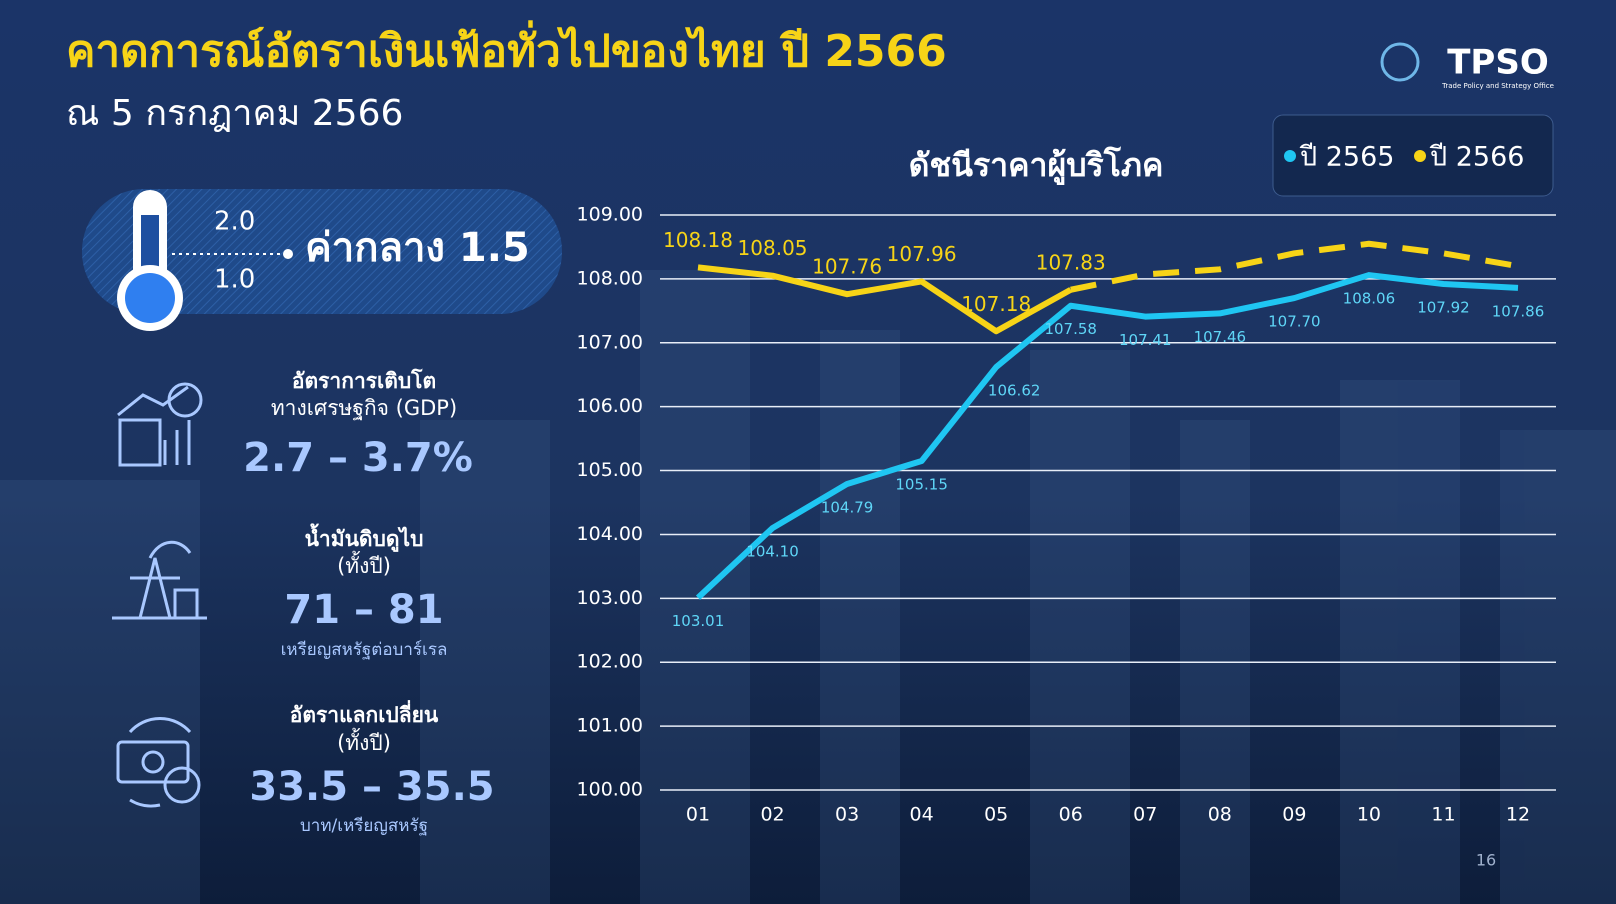 Image resolution: width=1616 pixels, height=904 pixels. What do you see at coordinates (1294, 322) in the screenshot?
I see `data-label: 107.70` at bounding box center [1294, 322].